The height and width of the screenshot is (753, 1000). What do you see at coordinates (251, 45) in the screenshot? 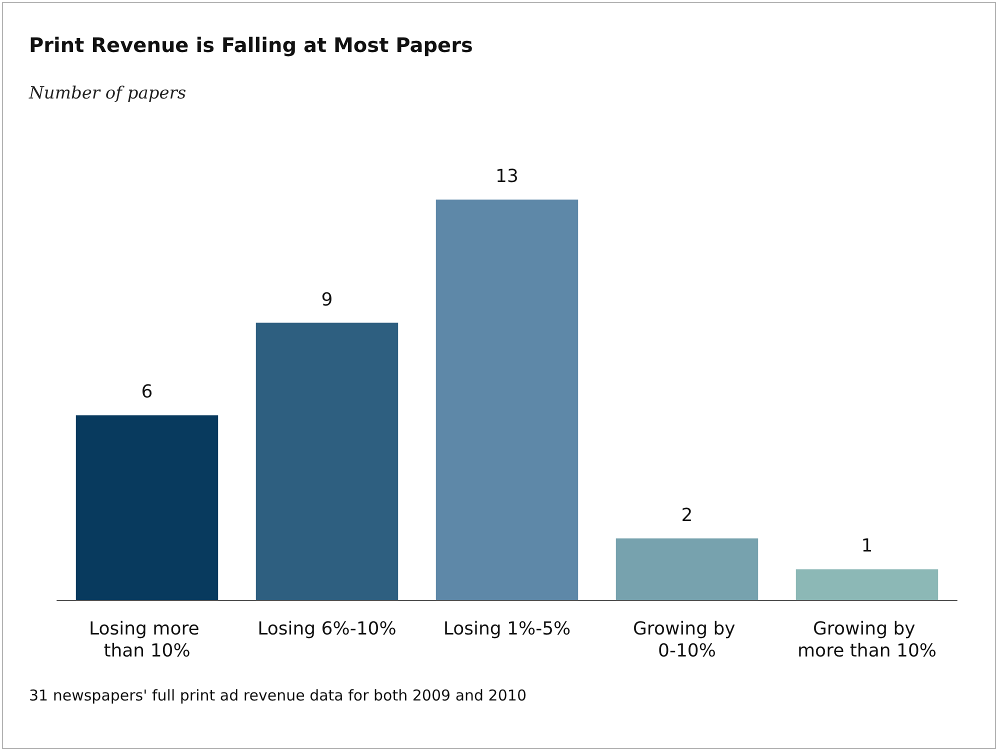
I see `chart-title: Print Revenue is Falling at Most Papers` at bounding box center [251, 45].